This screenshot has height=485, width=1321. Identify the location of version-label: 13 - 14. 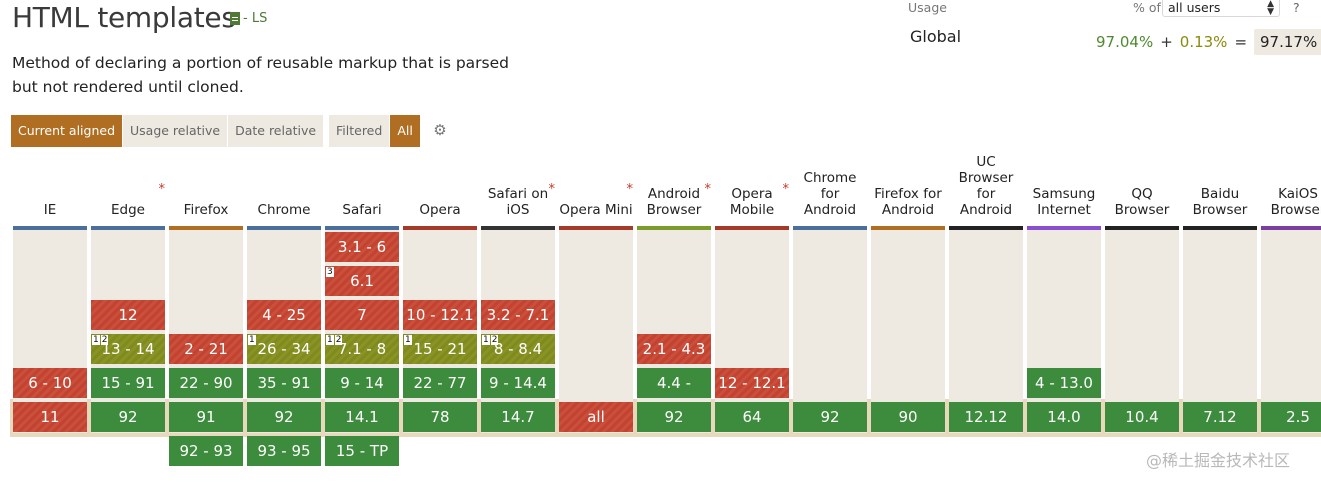
(128, 349).